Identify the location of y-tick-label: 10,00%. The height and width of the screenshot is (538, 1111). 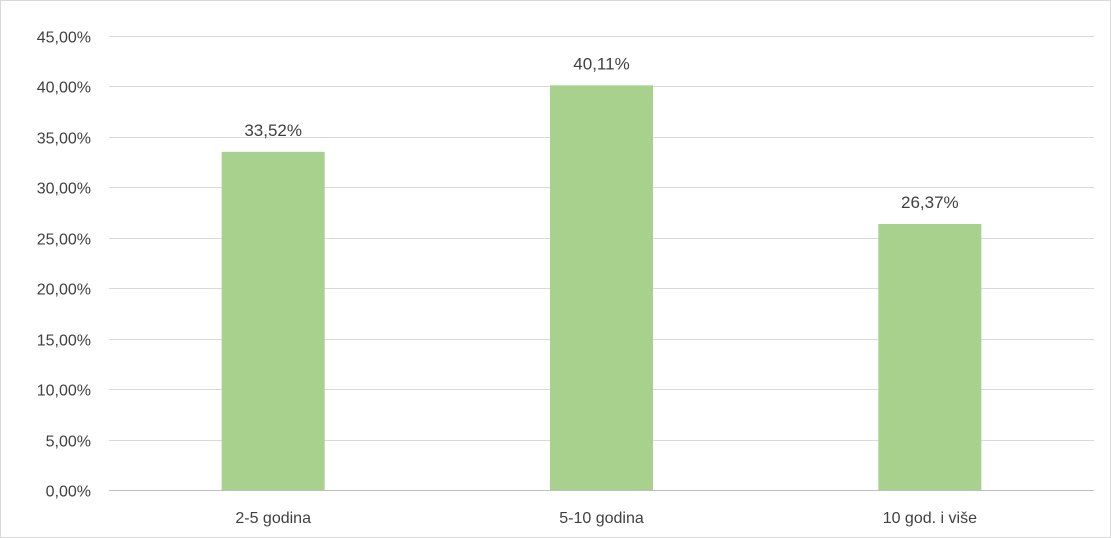
(64, 391).